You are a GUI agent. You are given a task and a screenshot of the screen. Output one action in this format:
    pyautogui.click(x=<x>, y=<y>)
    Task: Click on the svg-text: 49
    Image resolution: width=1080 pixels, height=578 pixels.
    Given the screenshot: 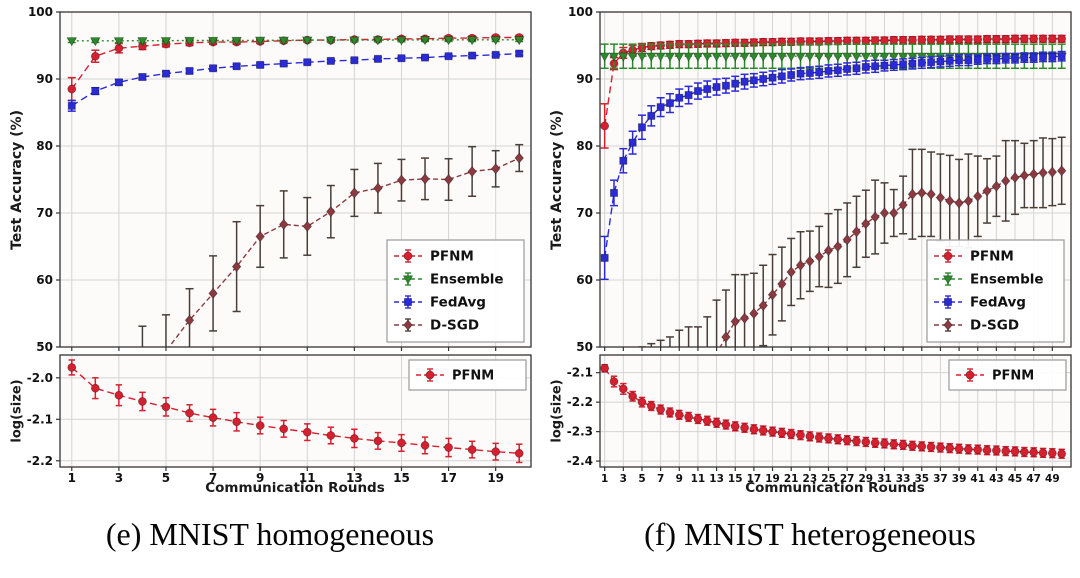 What is the action you would take?
    pyautogui.click(x=1052, y=479)
    